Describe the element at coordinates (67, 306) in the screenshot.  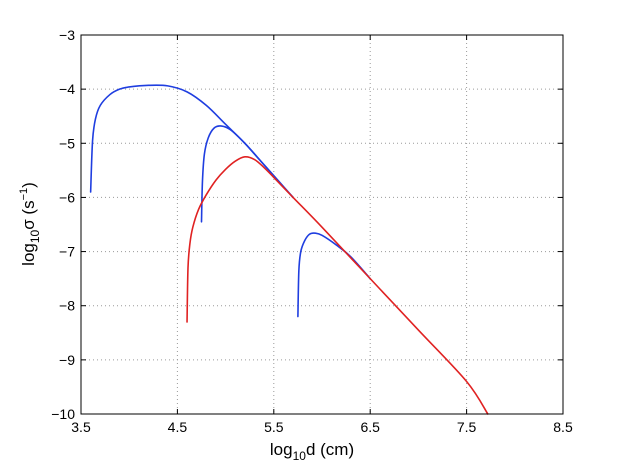
I see `y-tick-label: −8` at that location.